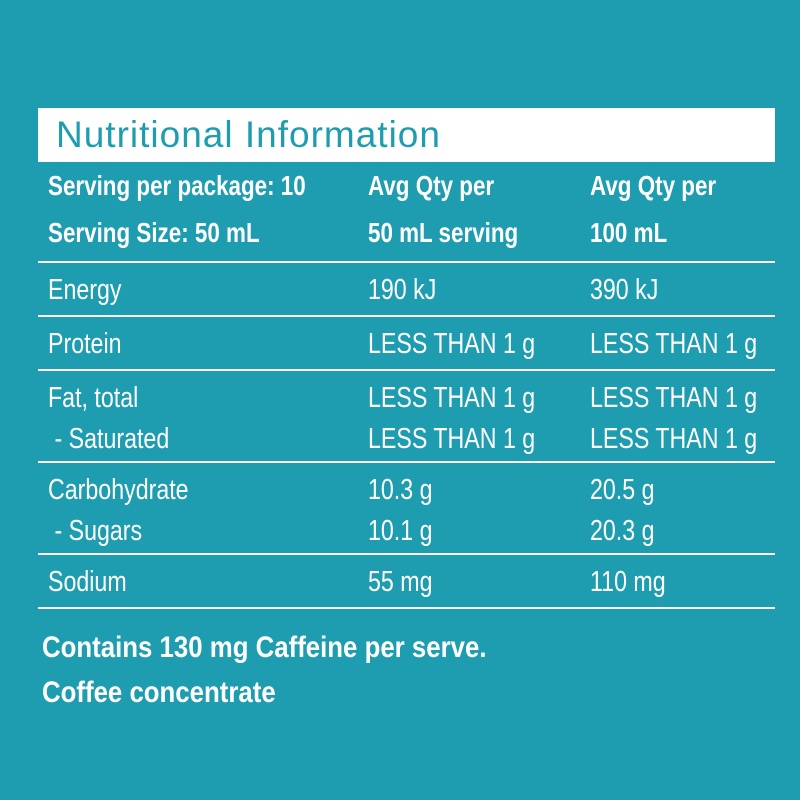 This screenshot has height=800, width=800. Describe the element at coordinates (400, 531) in the screenshot. I see `nutrient-value: 10.1 g` at that location.